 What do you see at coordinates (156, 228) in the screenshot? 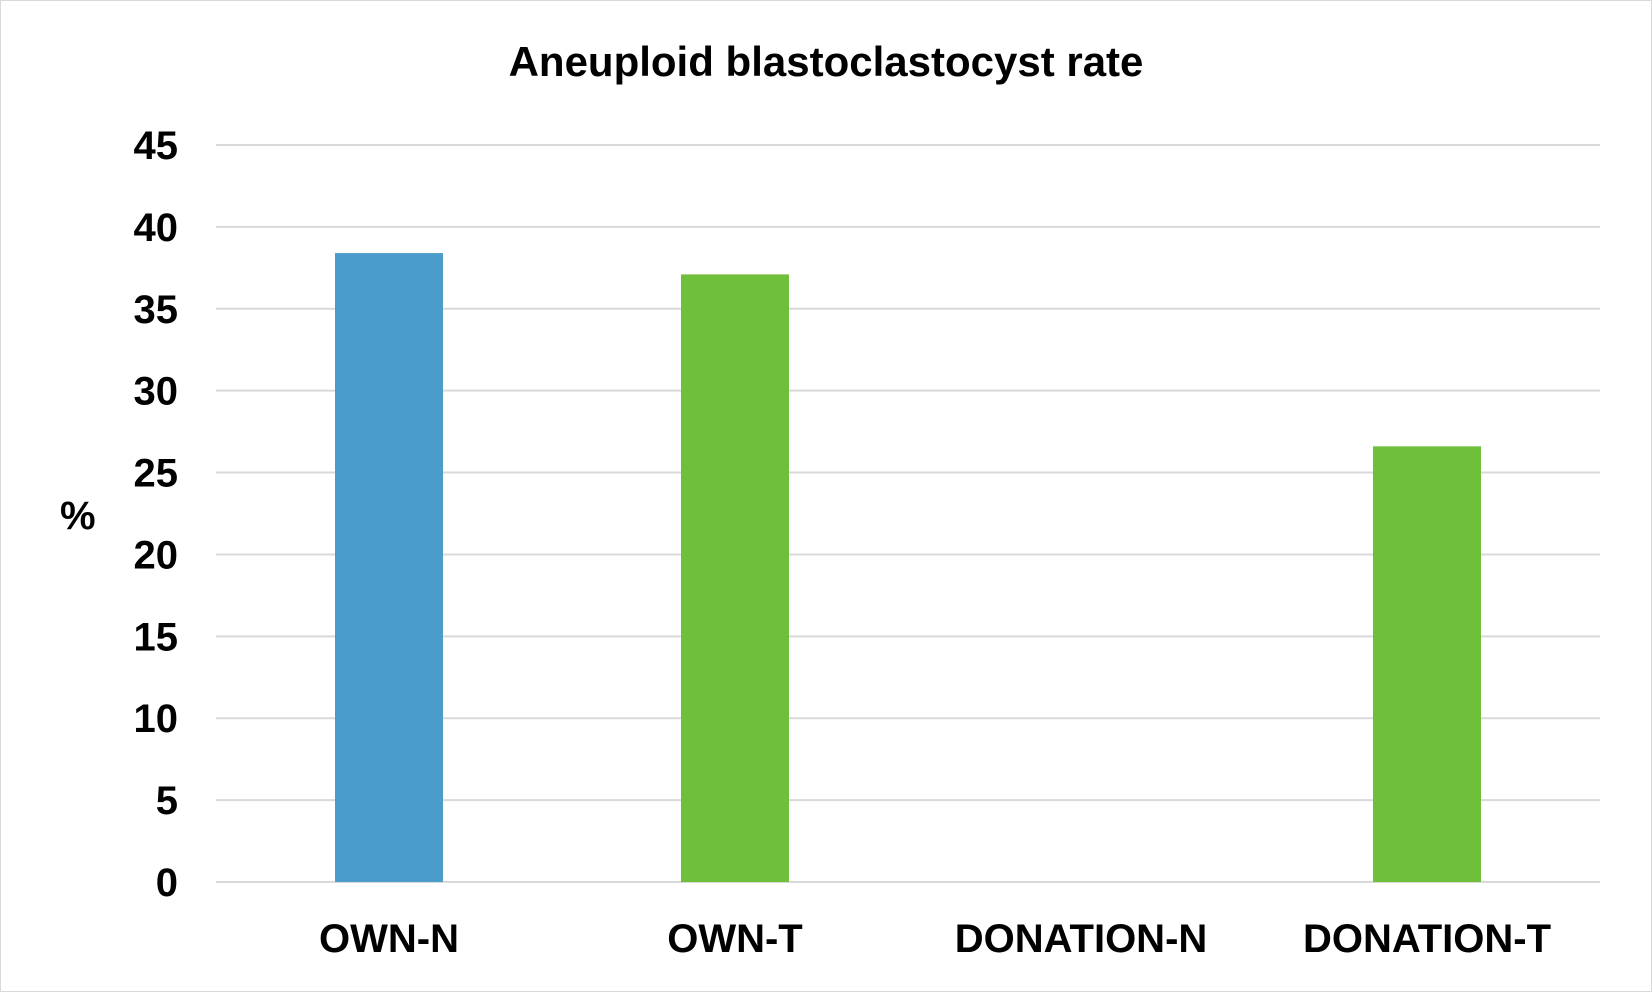
I see `y-tick-label: 40` at bounding box center [156, 228].